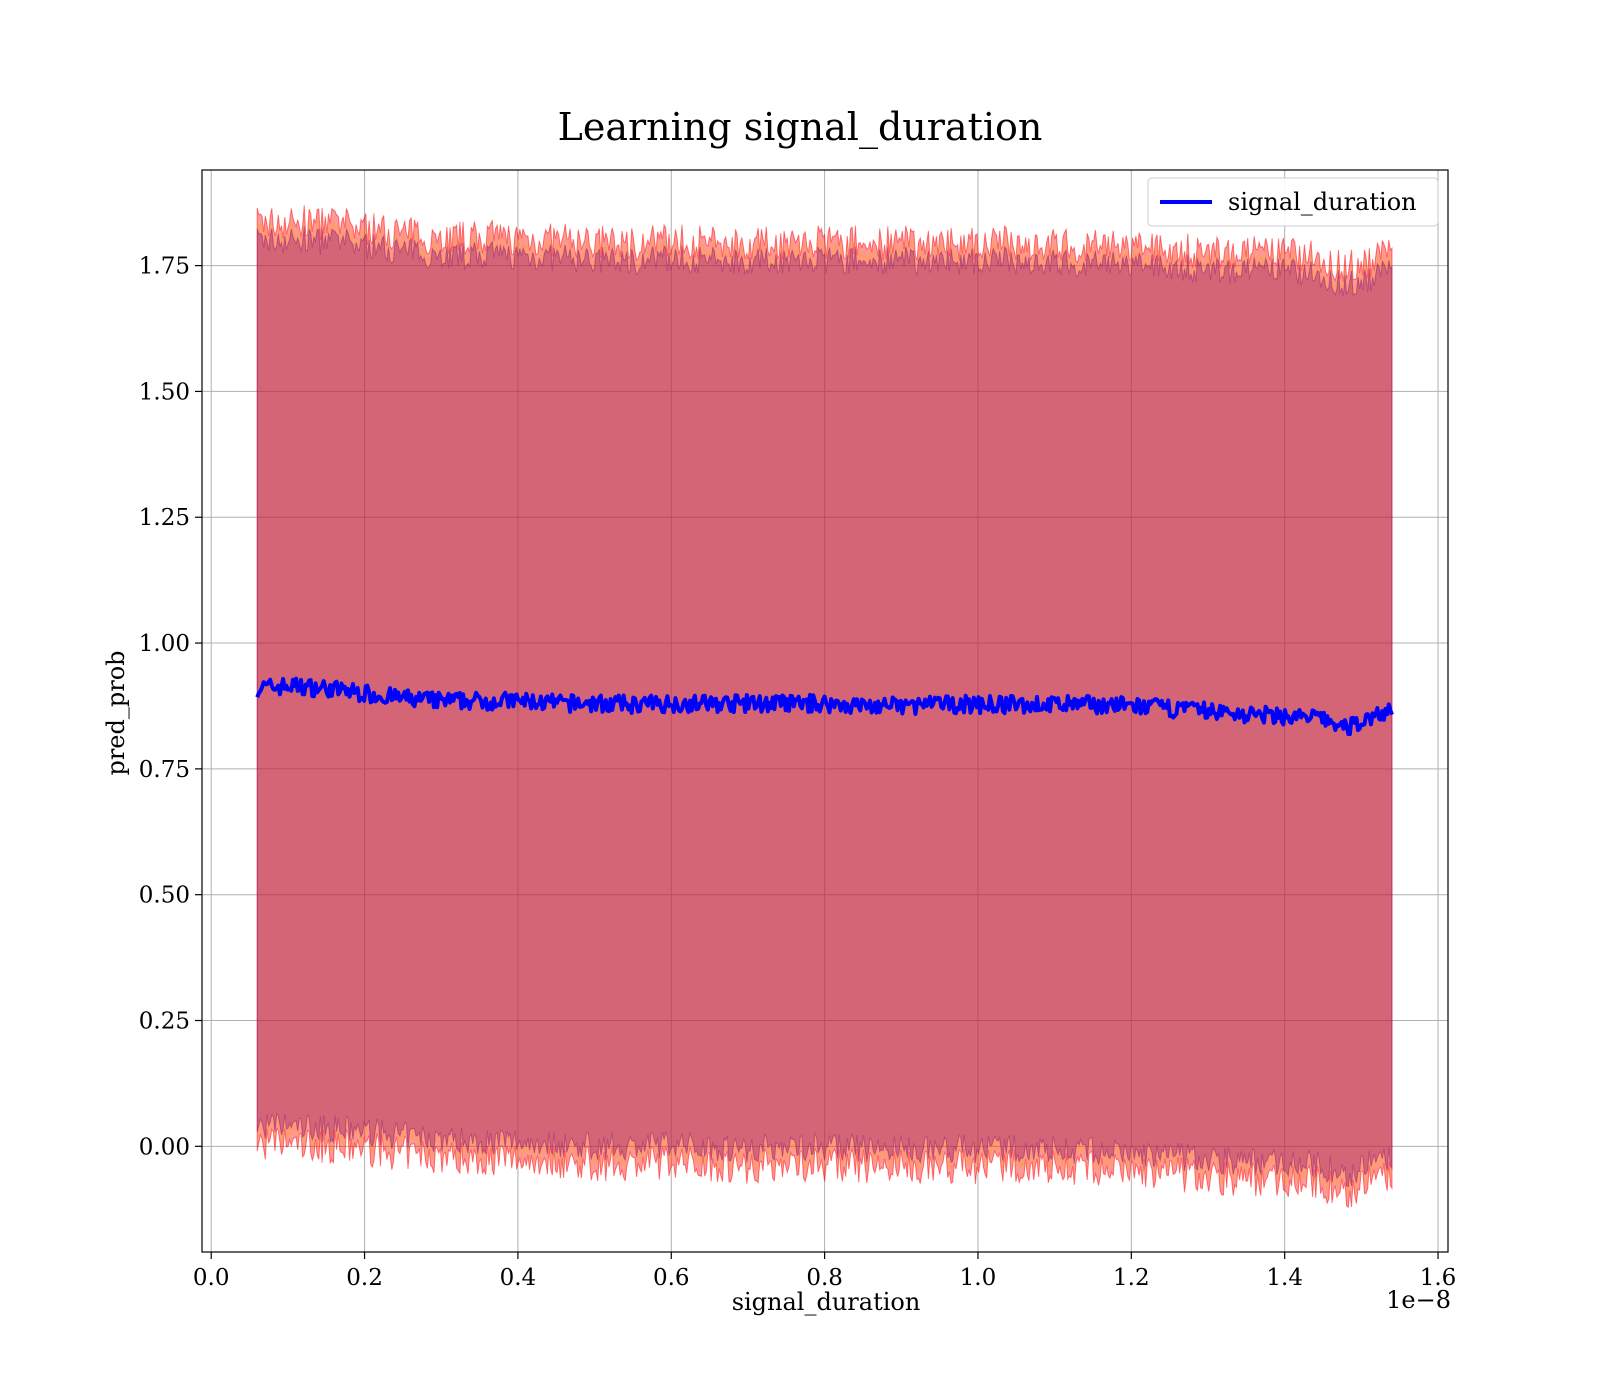  What do you see at coordinates (164, 770) in the screenshot?
I see `y-tick-label: 0.75` at bounding box center [164, 770].